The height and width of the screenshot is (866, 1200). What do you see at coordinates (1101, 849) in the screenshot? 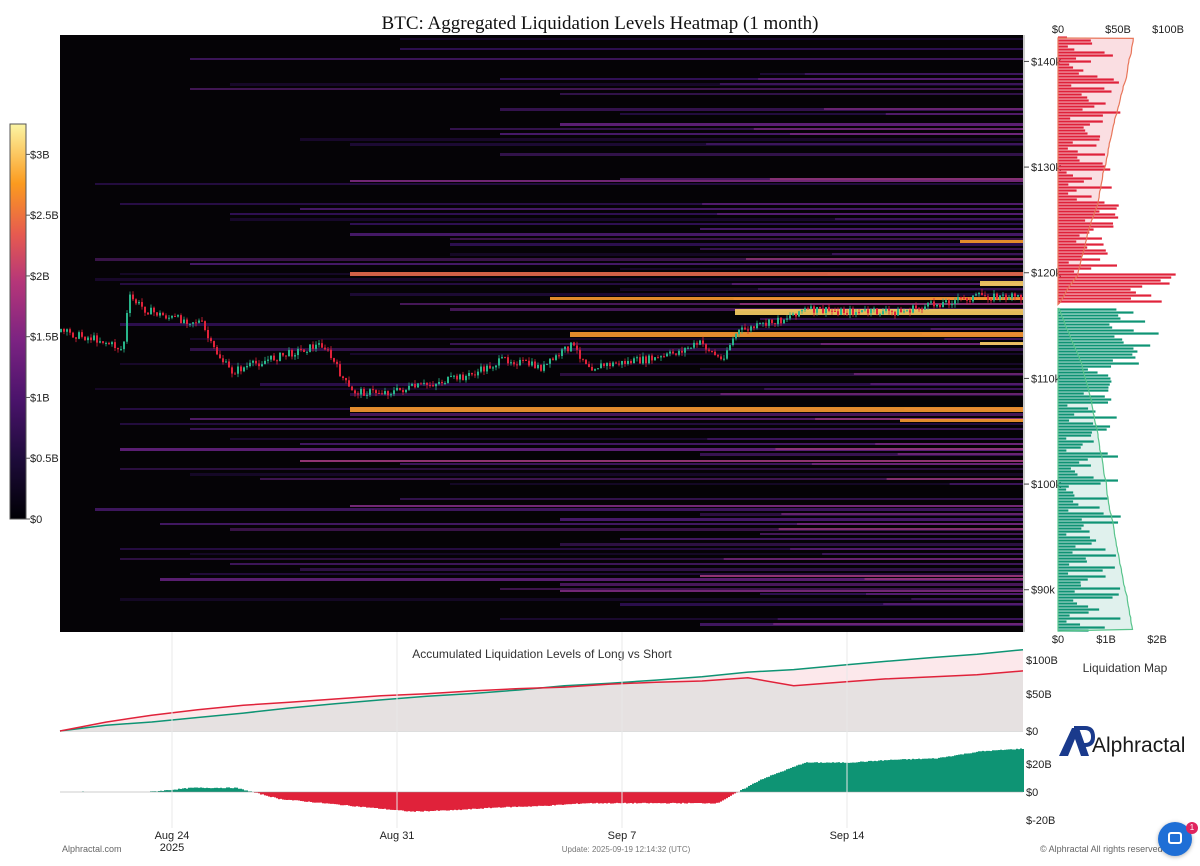
I see `footer-copyright: © Alphractal All rights reserved` at bounding box center [1101, 849].